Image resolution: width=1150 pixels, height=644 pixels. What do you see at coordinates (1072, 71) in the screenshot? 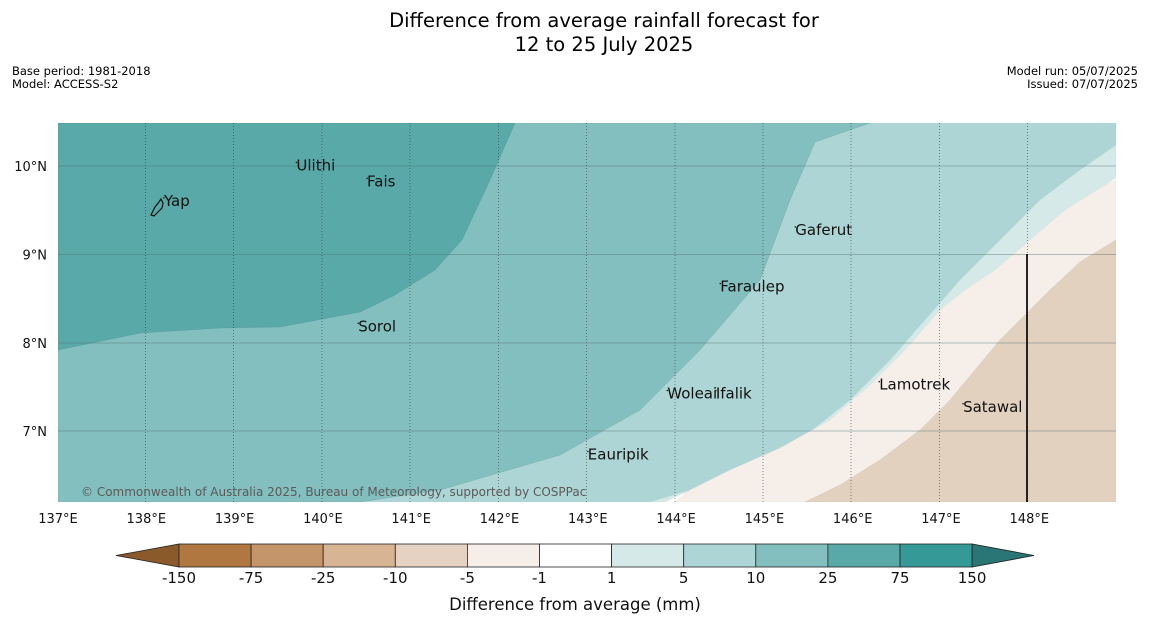
I see `model-run-text: Model run: 05/07/2025` at bounding box center [1072, 71].